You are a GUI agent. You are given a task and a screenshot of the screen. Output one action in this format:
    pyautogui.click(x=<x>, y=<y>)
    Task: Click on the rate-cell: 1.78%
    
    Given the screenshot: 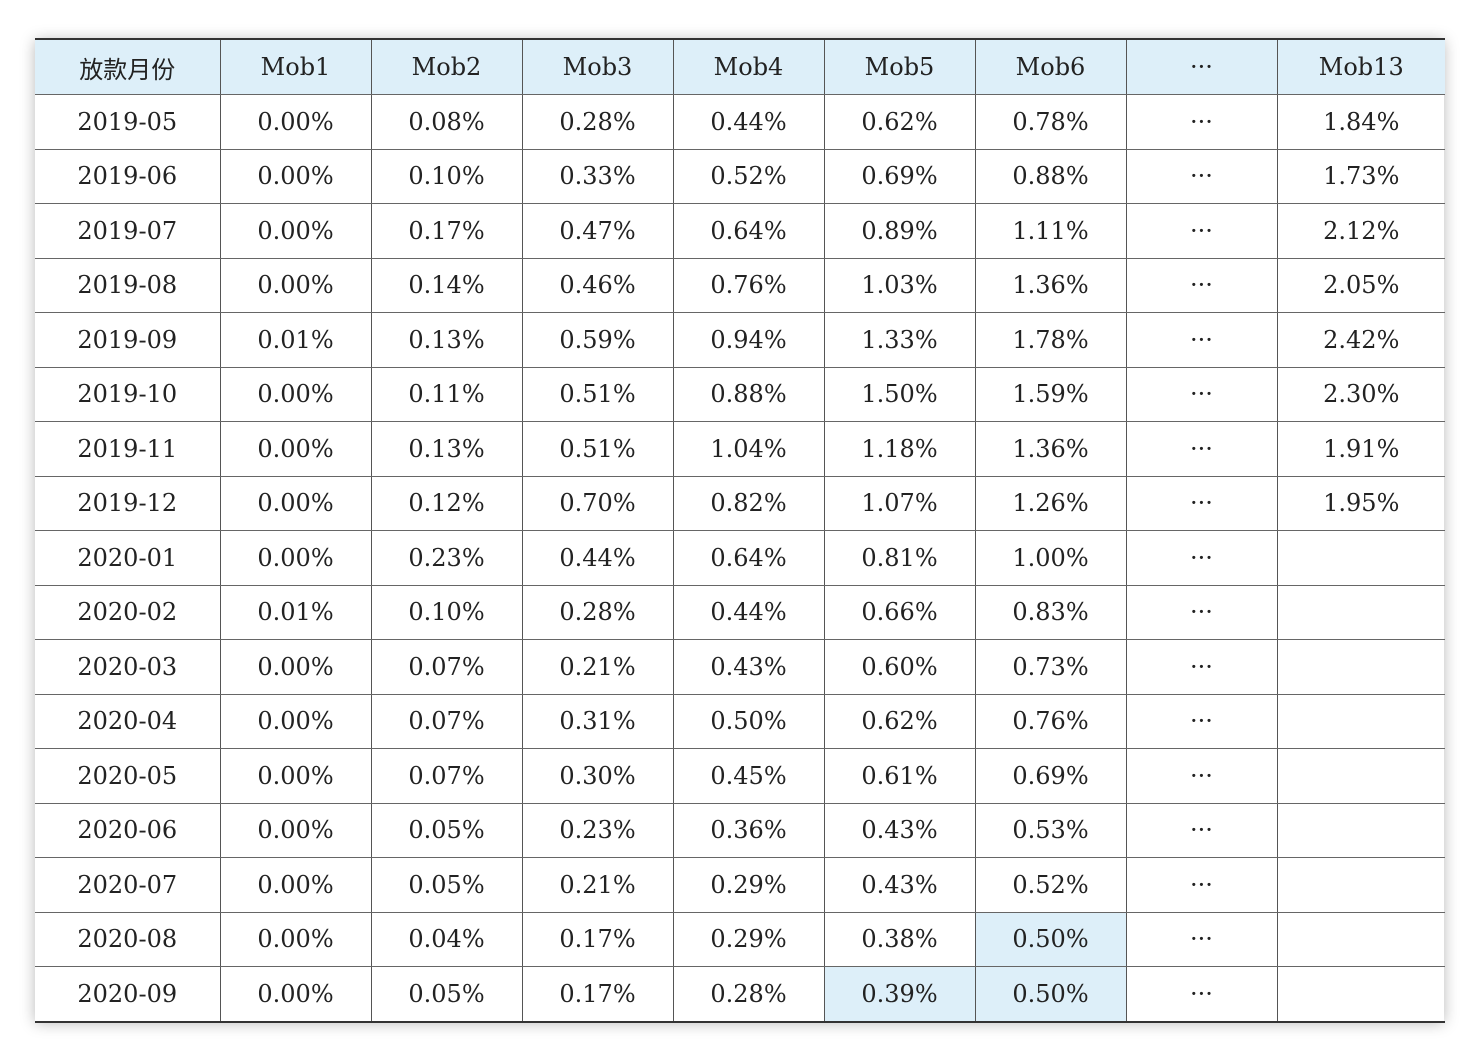 What is the action you would take?
    pyautogui.click(x=1051, y=340)
    